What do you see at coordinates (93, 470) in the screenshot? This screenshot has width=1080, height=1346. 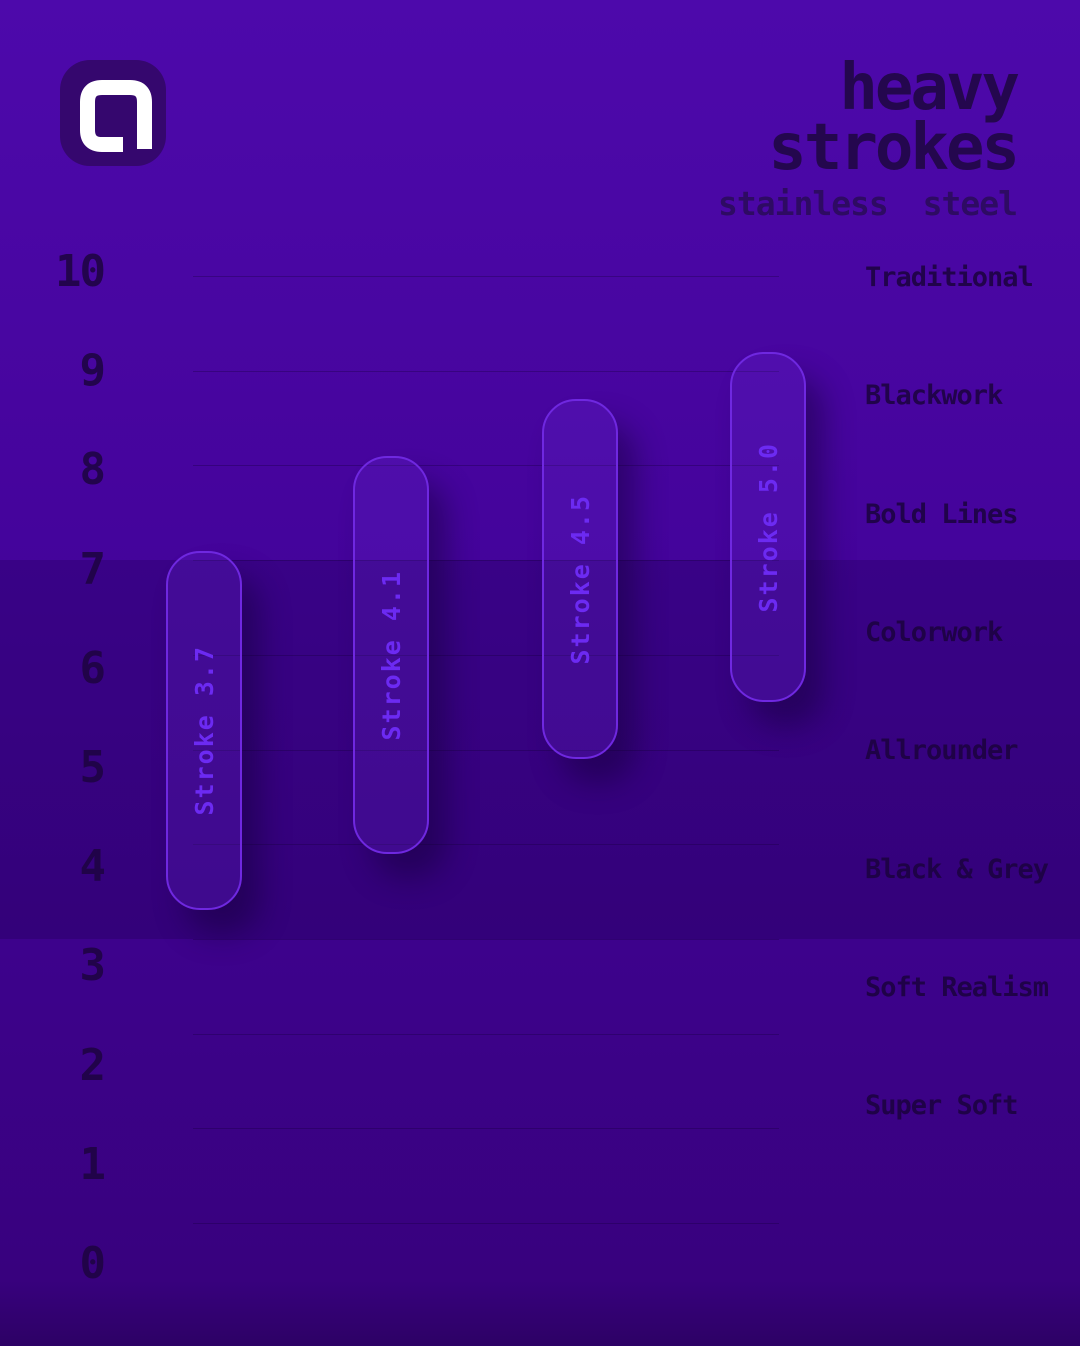 I see `y-tick-8: 8` at bounding box center [93, 470].